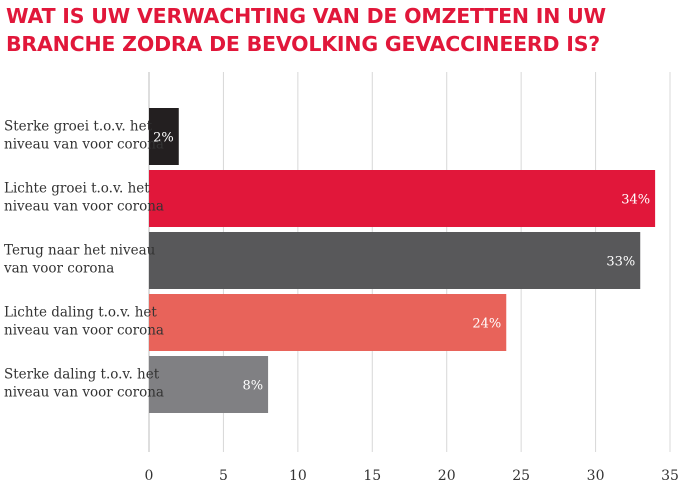 The image size is (680, 504). What do you see at coordinates (223, 476) in the screenshot?
I see `x-tick-label: 5` at bounding box center [223, 476].